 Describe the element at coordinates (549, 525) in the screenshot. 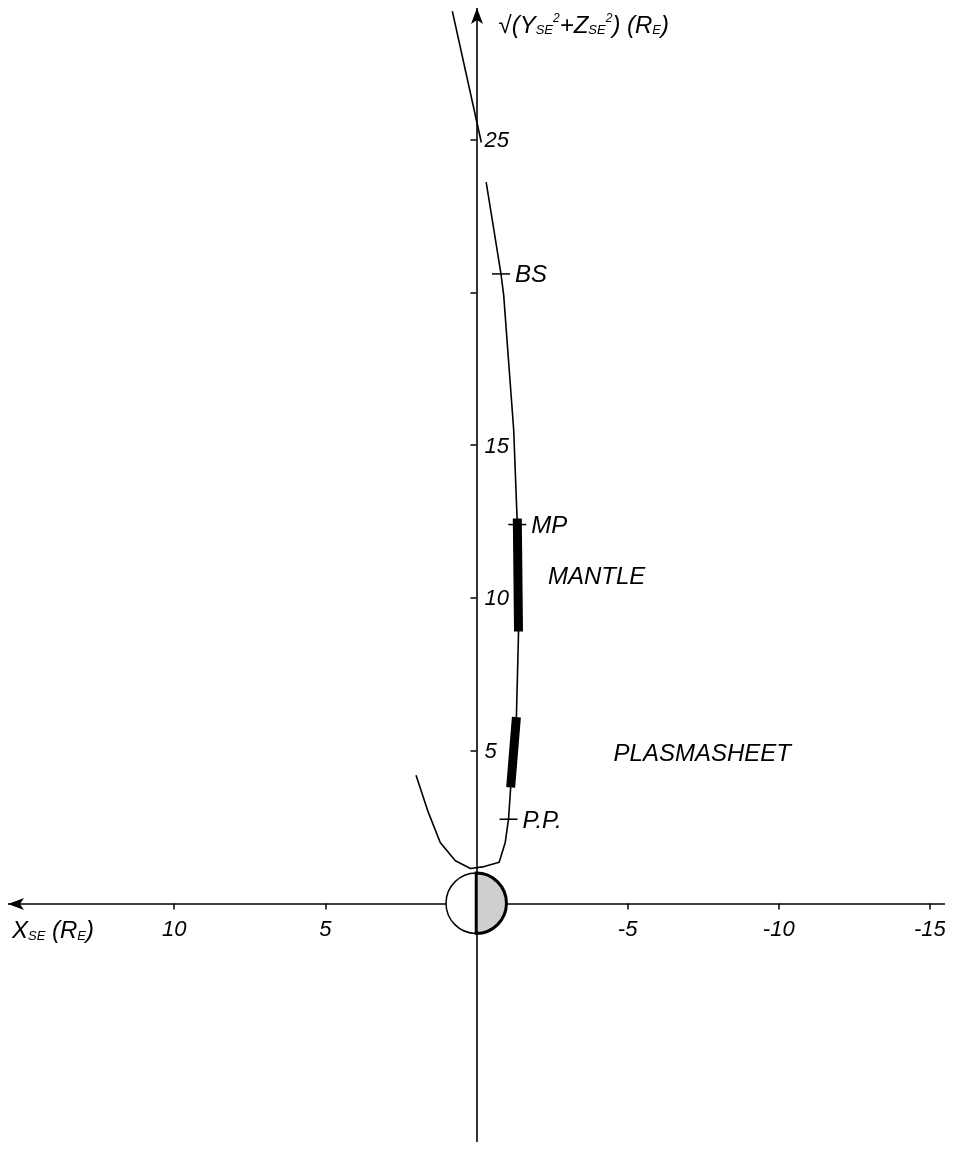

I see `annotation: MP` at that location.